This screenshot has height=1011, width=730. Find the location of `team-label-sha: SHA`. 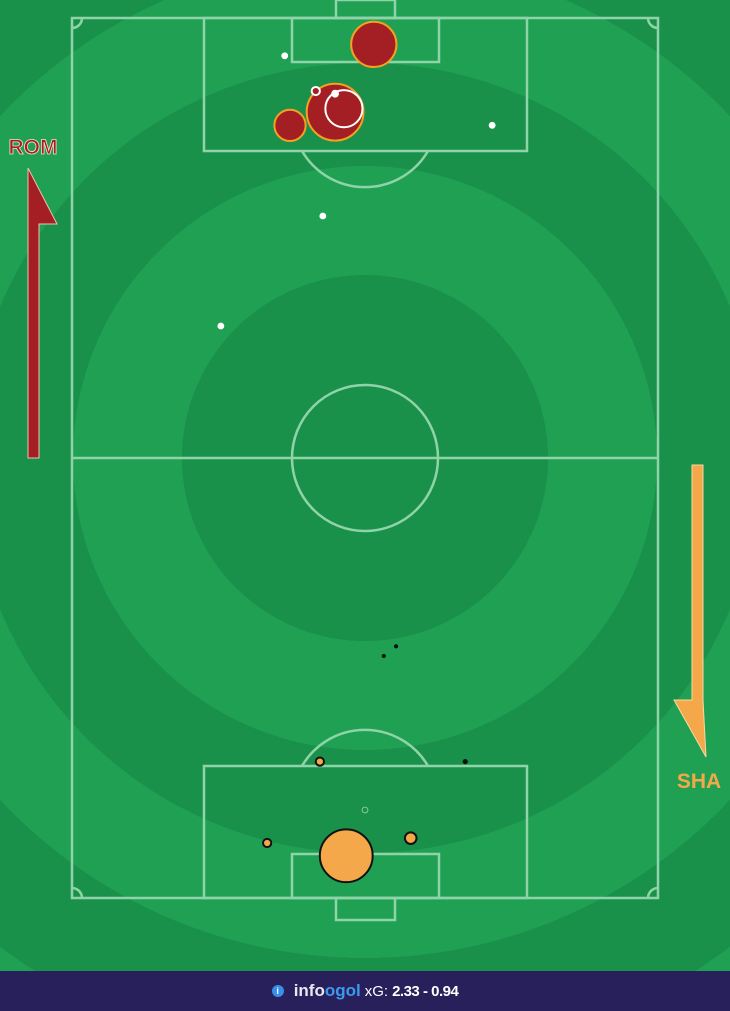

team-label-sha: SHA is located at coordinates (699, 781).